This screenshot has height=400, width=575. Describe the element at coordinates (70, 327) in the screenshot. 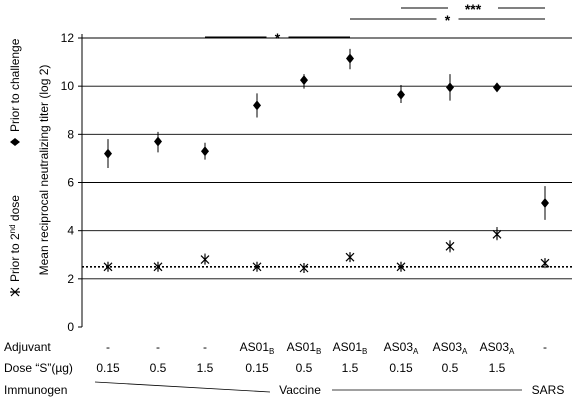

I see `y-tick-label: 0` at that location.